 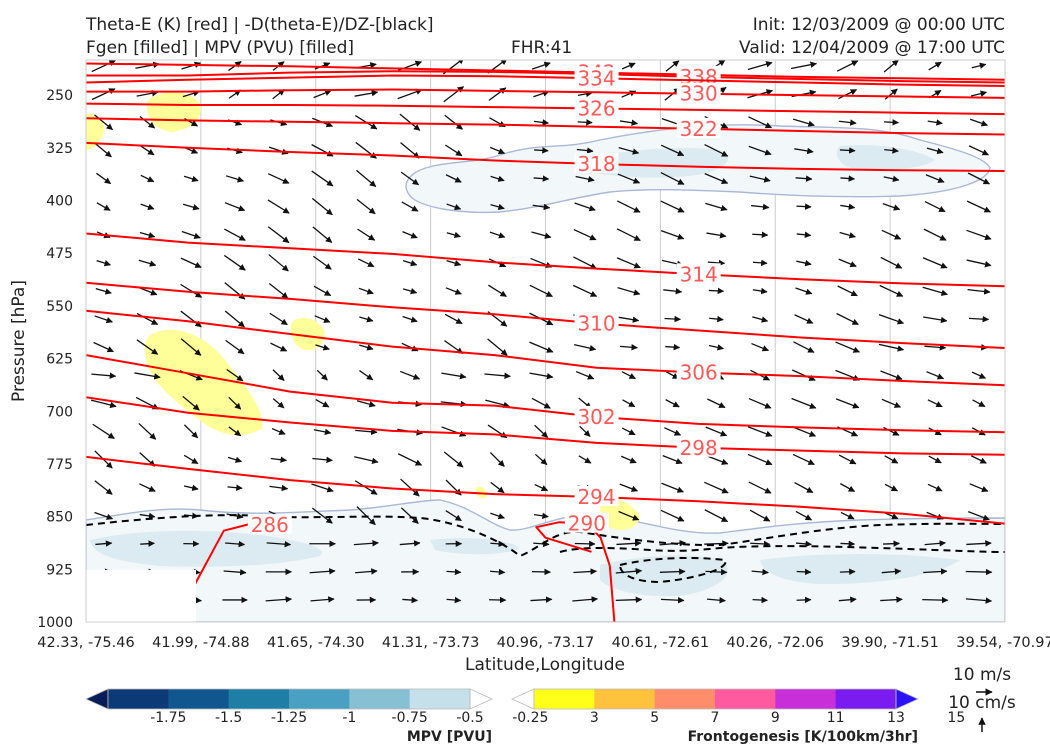 What do you see at coordinates (738, 707) in the screenshot?
I see `frontogenesis-colorbar: 3 5 7 9 11 13 15` at bounding box center [738, 707].